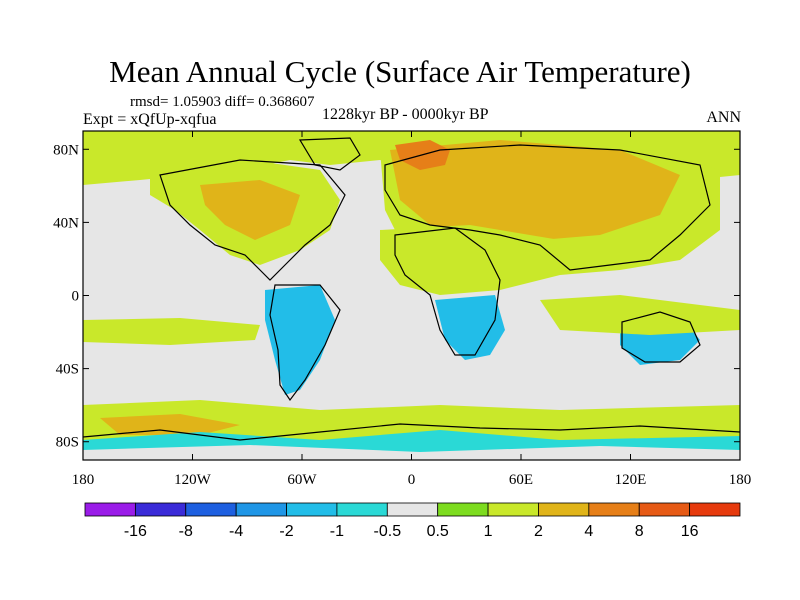  Describe the element at coordinates (723, 117) in the screenshot. I see `season-text: ANN` at that location.